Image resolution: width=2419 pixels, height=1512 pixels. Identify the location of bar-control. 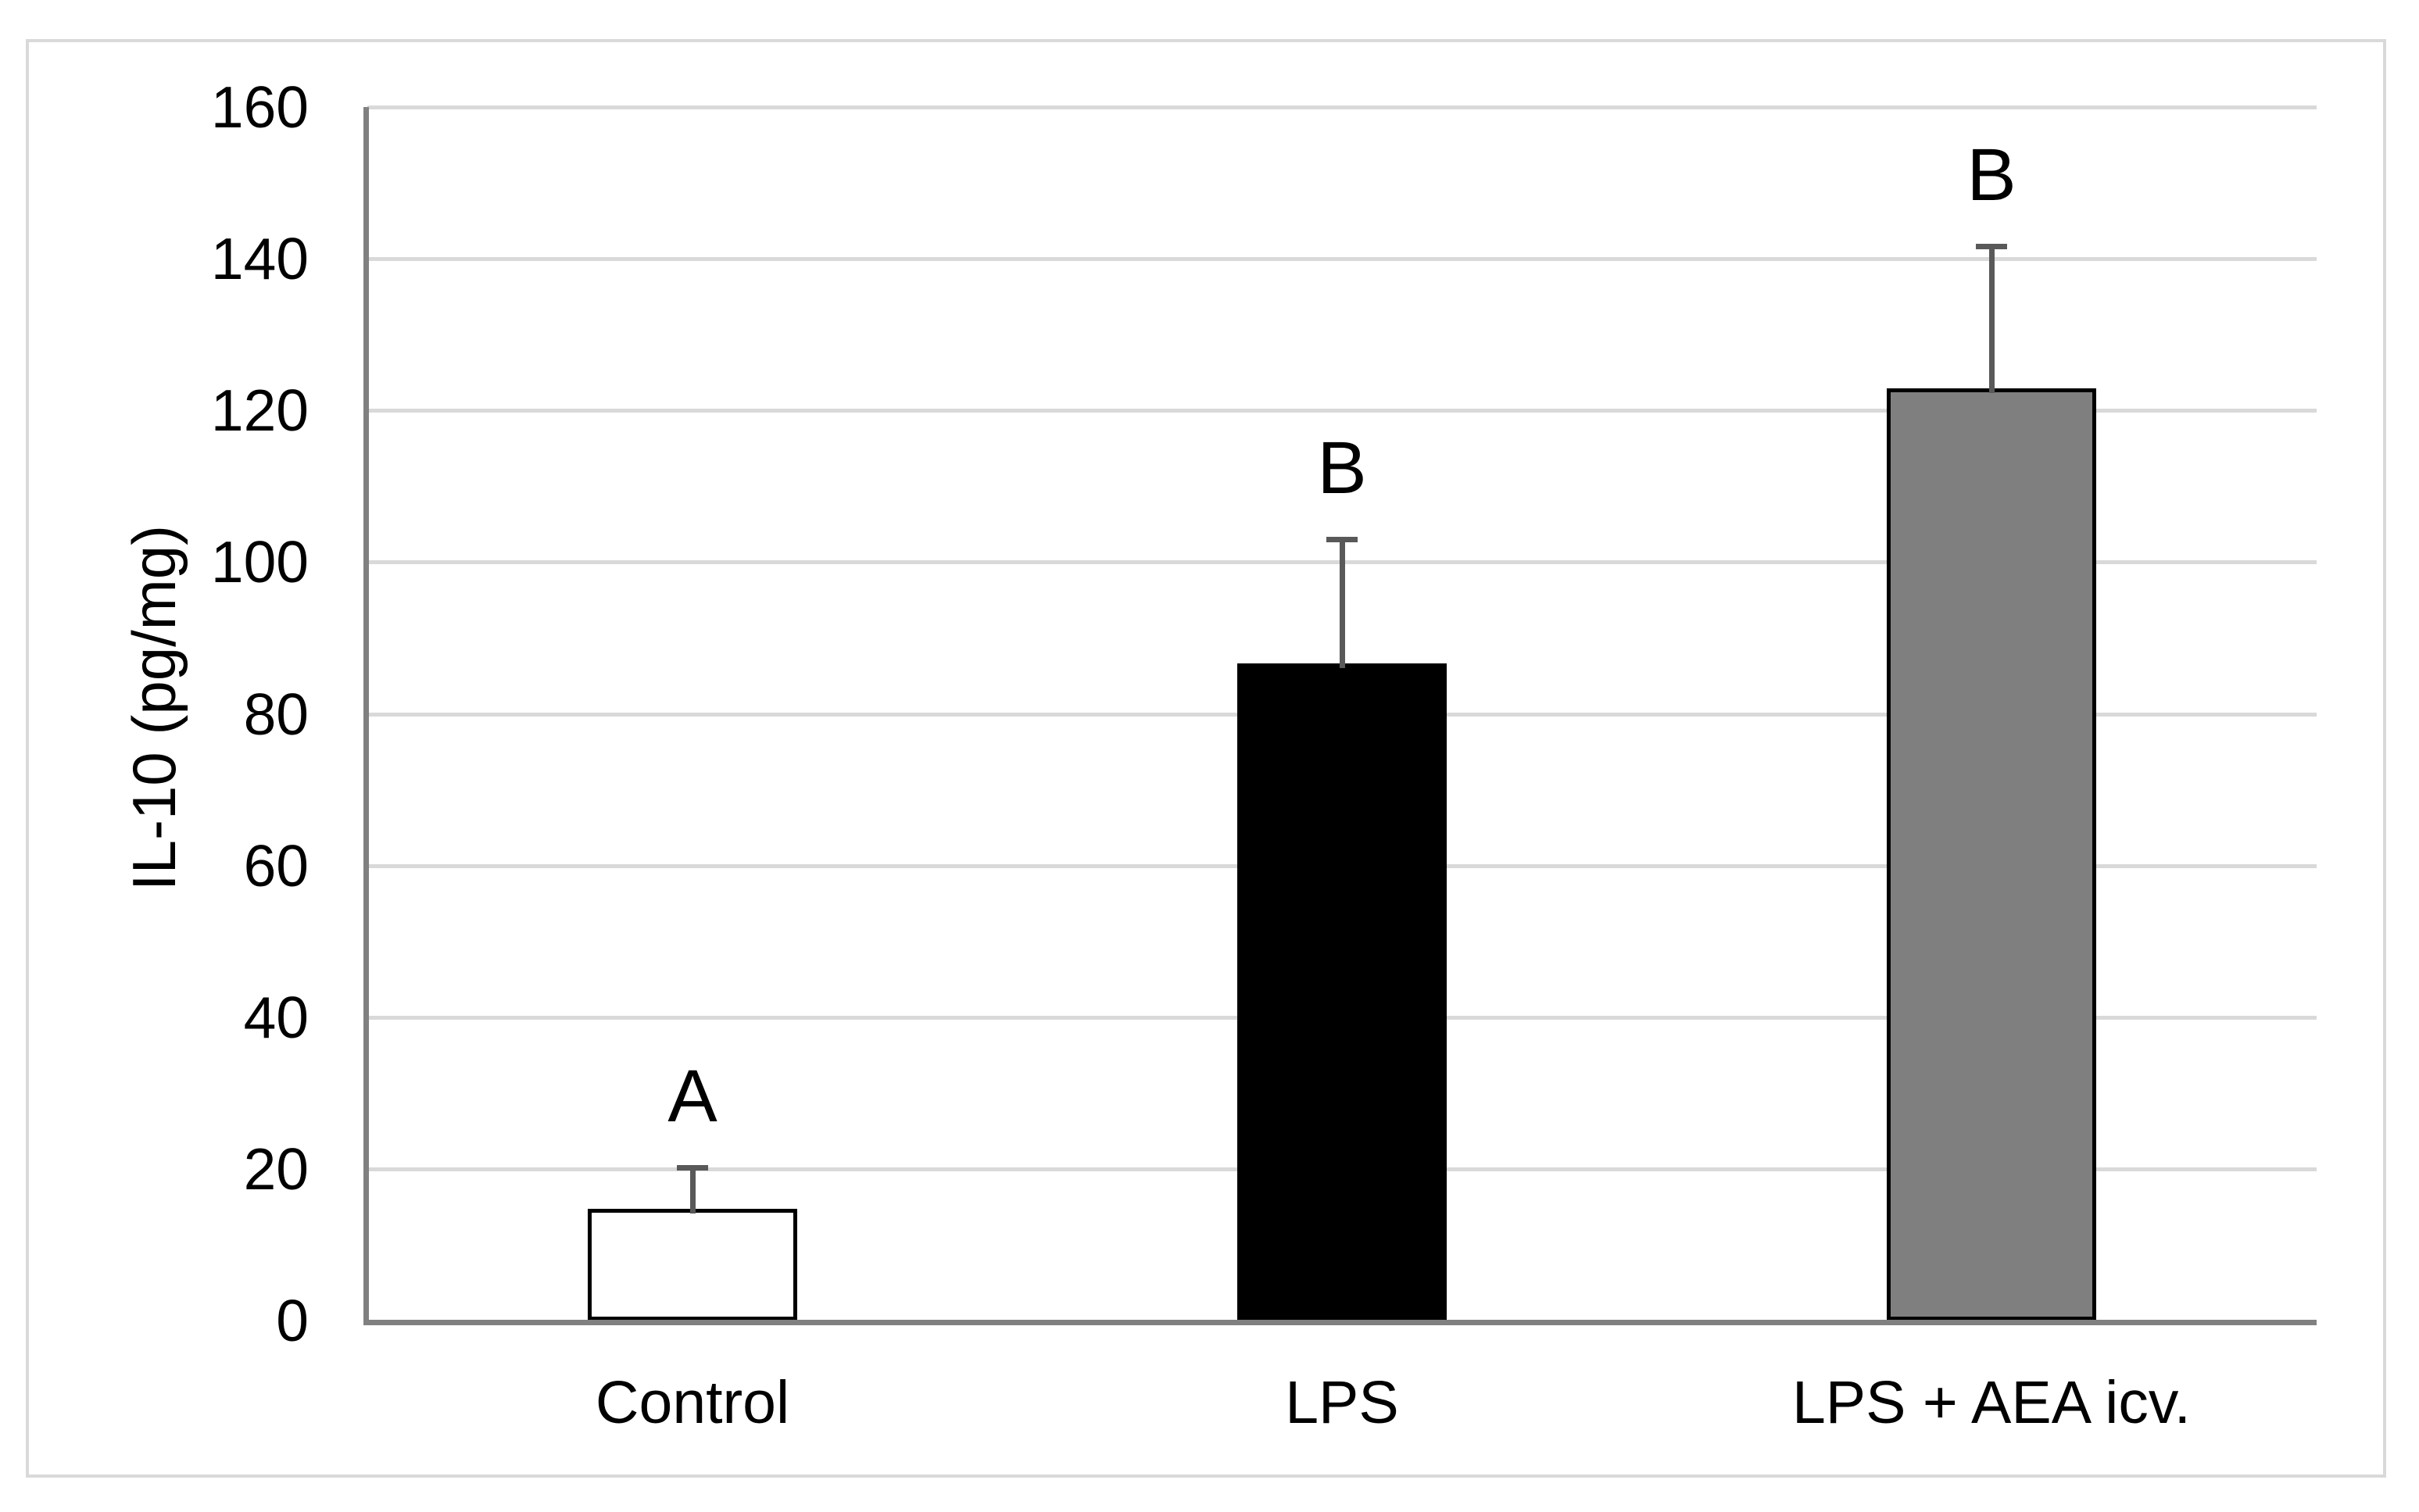
(692, 1265).